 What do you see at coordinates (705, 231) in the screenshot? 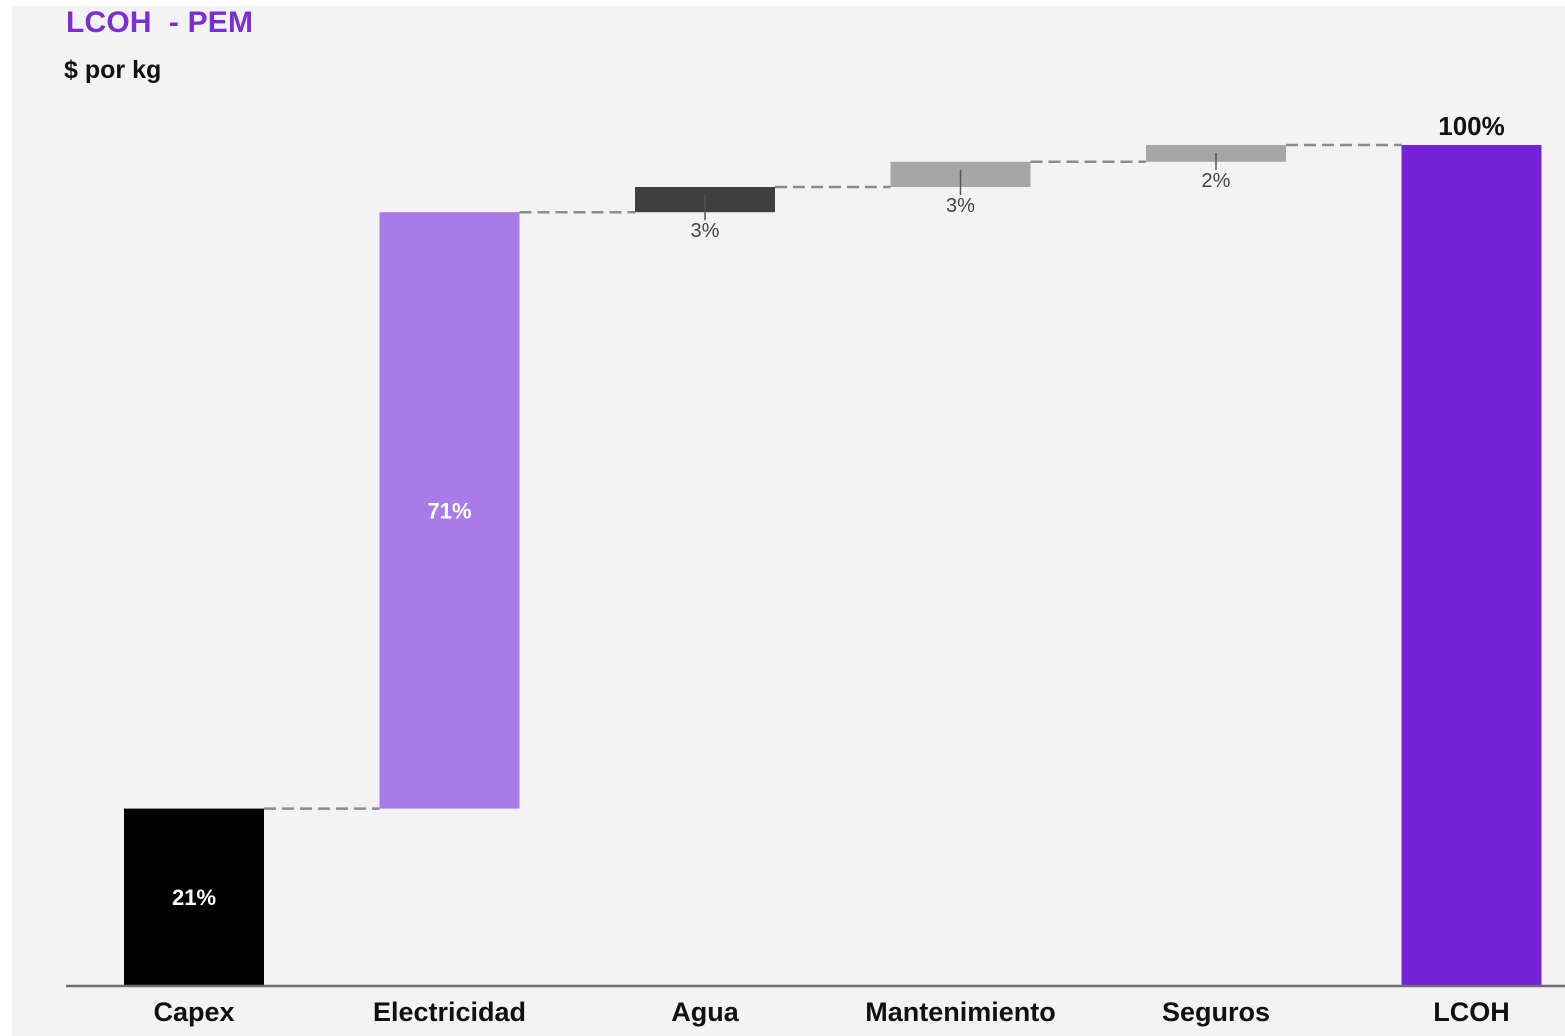
I see `data-label-agua: 3%` at bounding box center [705, 231].